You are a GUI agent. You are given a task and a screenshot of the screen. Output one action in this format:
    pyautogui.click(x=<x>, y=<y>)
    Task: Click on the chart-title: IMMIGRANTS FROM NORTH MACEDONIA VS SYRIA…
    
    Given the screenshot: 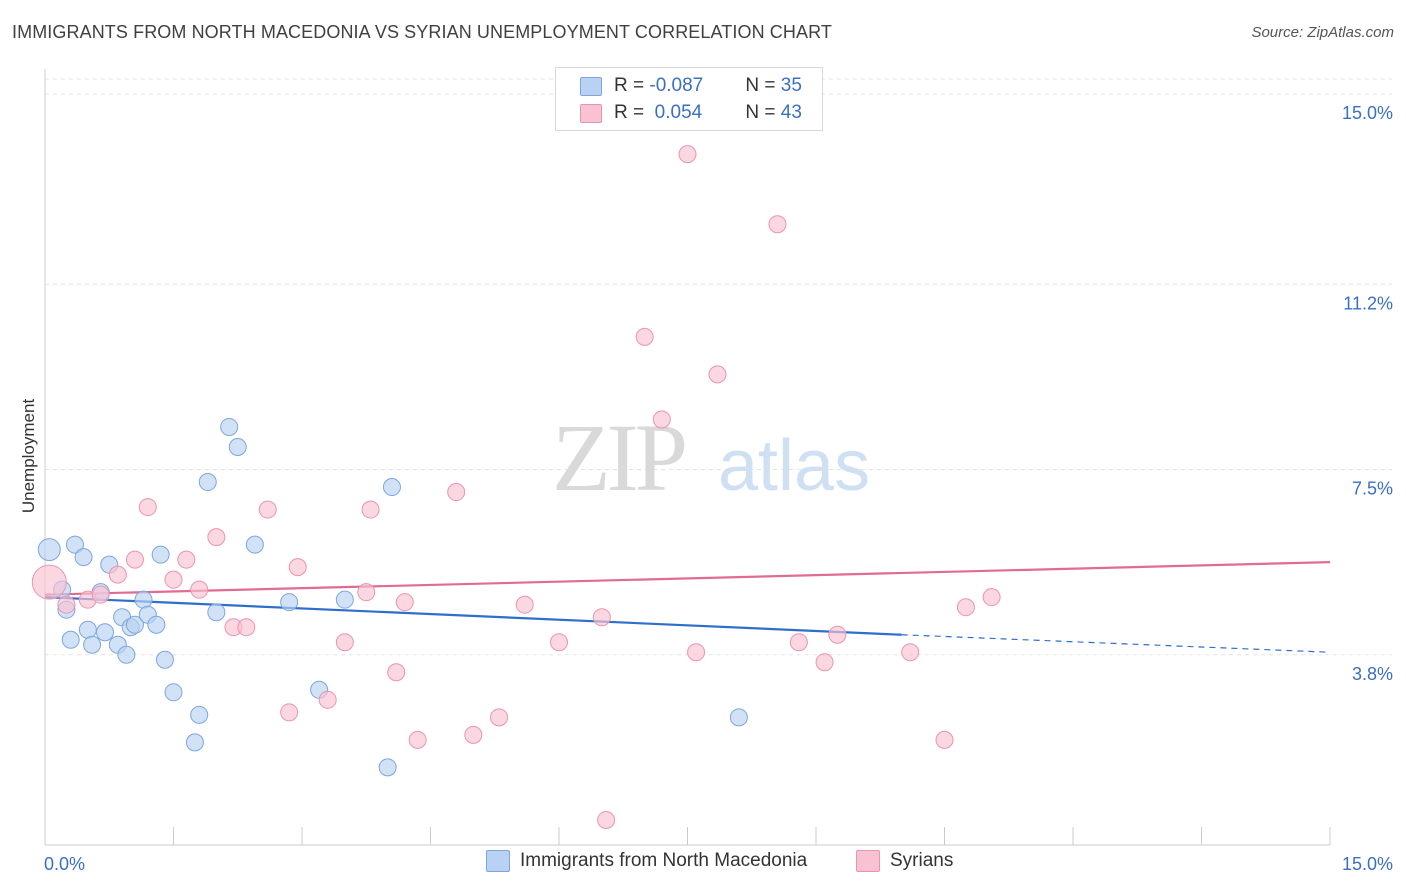 What is the action you would take?
    pyautogui.click(x=422, y=32)
    